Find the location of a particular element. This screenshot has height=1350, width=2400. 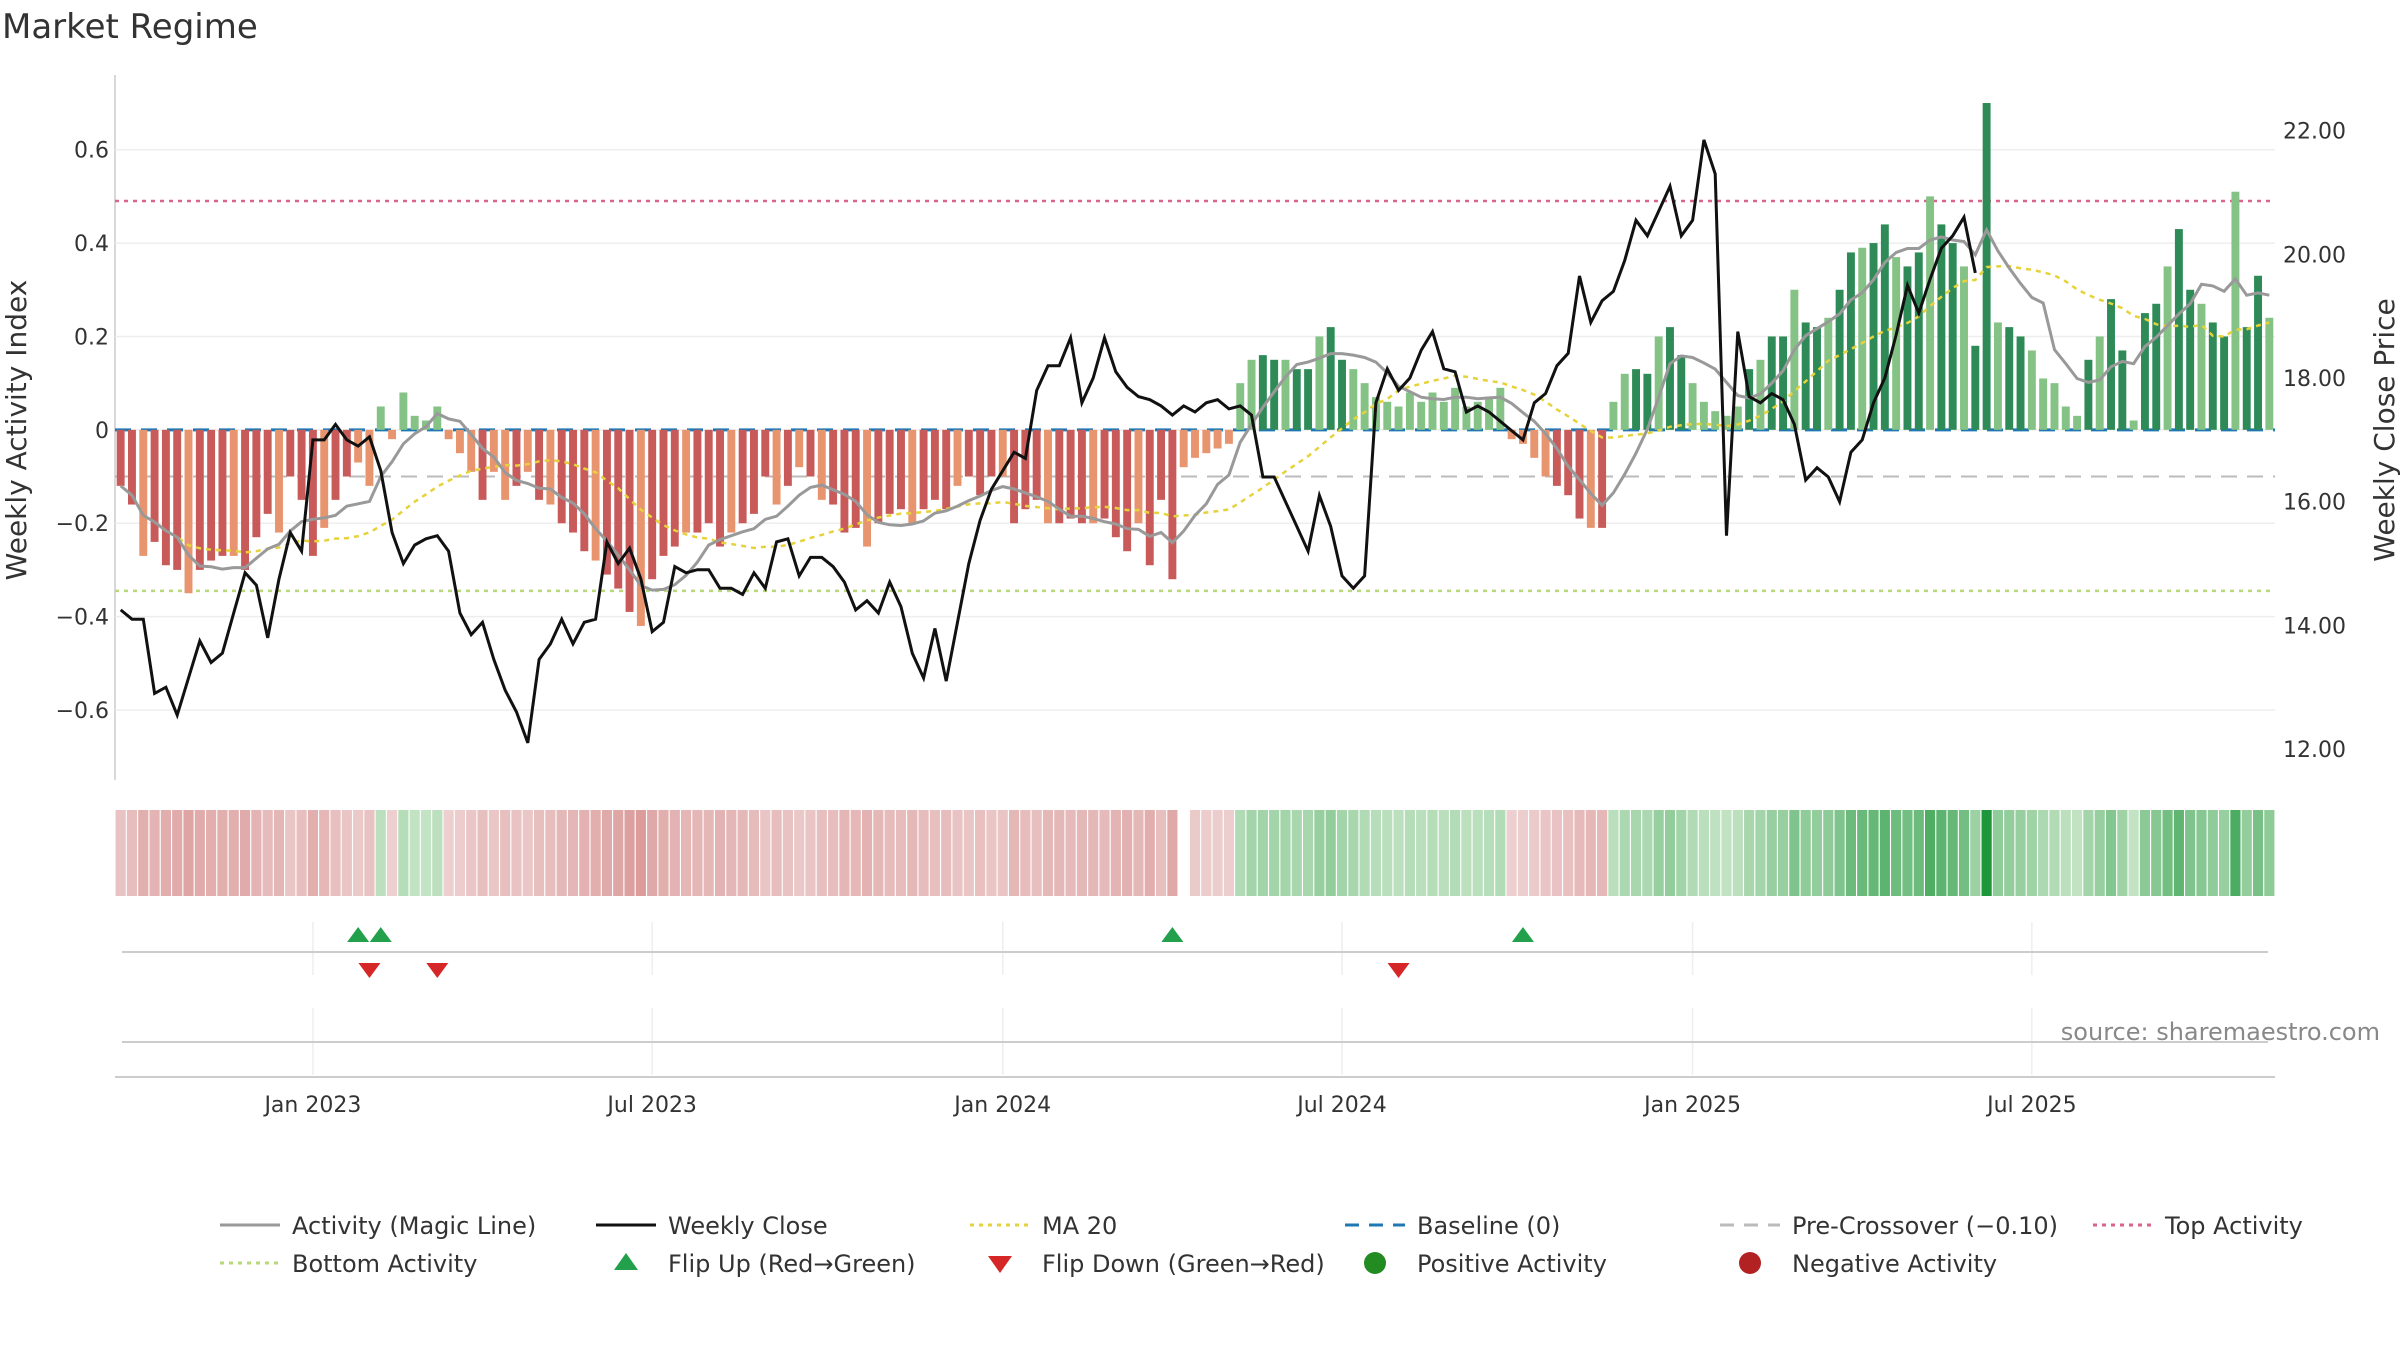

legend-label: MA 20 is located at coordinates (1079, 1226).